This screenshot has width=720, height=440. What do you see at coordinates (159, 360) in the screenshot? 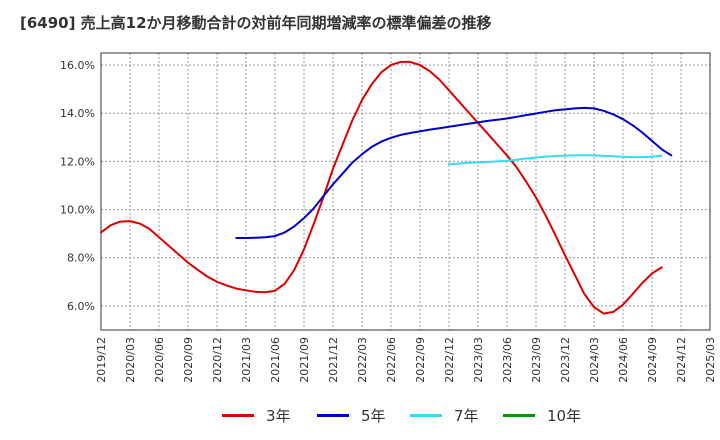
I see `x-tick-label: 2020/06` at bounding box center [159, 360].